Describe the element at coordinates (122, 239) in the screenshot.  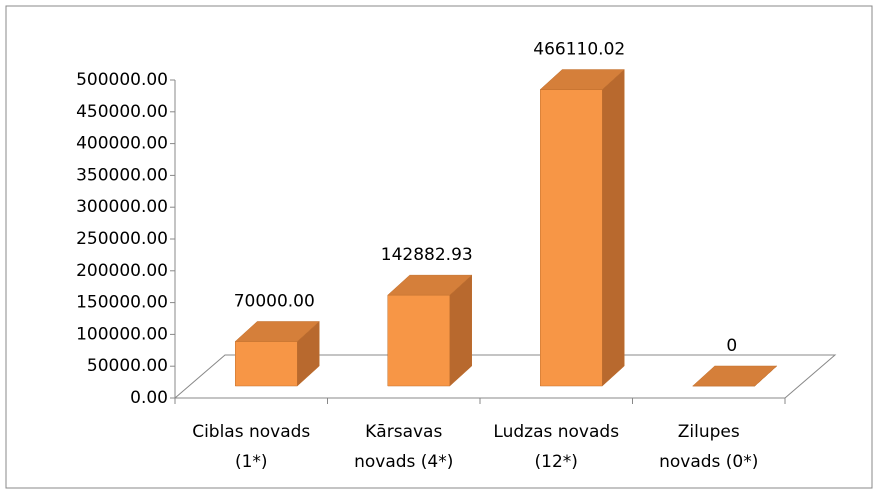
I see `y-tick-label: 250000.00` at that location.